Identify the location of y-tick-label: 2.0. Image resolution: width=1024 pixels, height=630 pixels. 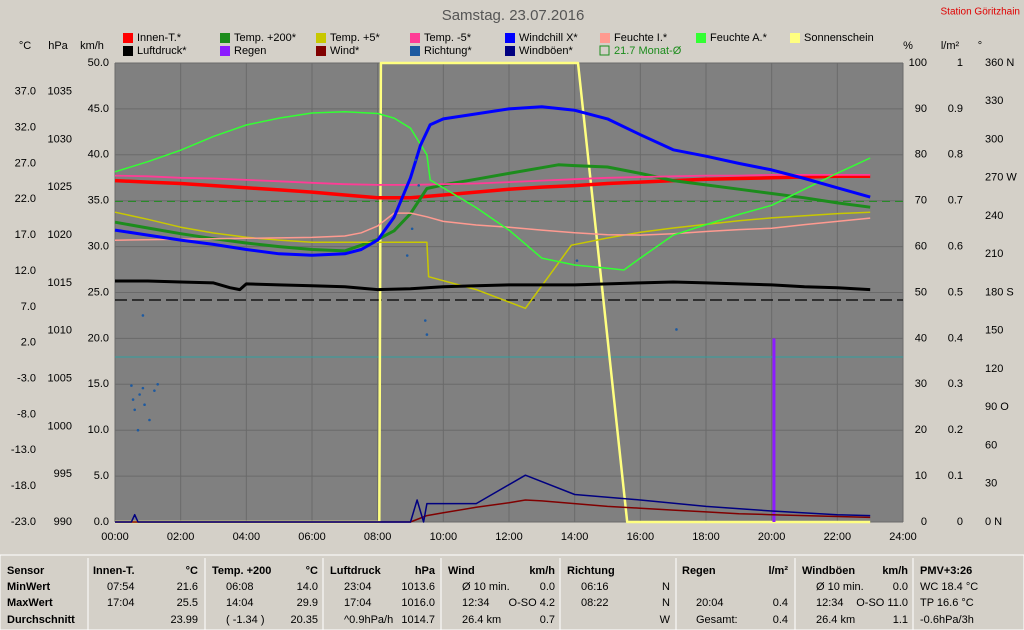
(28, 343).